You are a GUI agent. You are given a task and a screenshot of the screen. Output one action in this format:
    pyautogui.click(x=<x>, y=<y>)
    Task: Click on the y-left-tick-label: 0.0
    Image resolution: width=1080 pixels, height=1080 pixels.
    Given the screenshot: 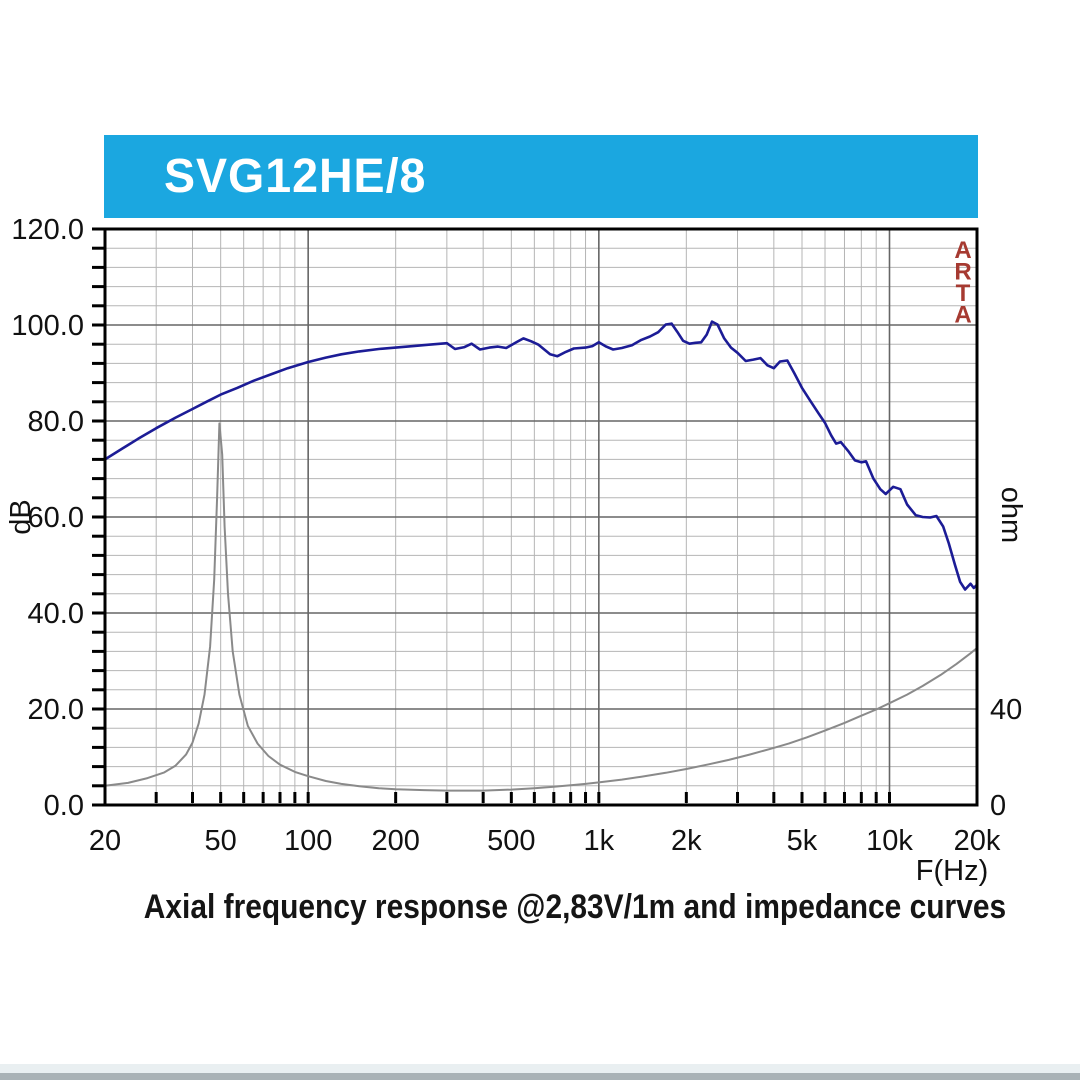 What is the action you would take?
    pyautogui.click(x=64, y=806)
    